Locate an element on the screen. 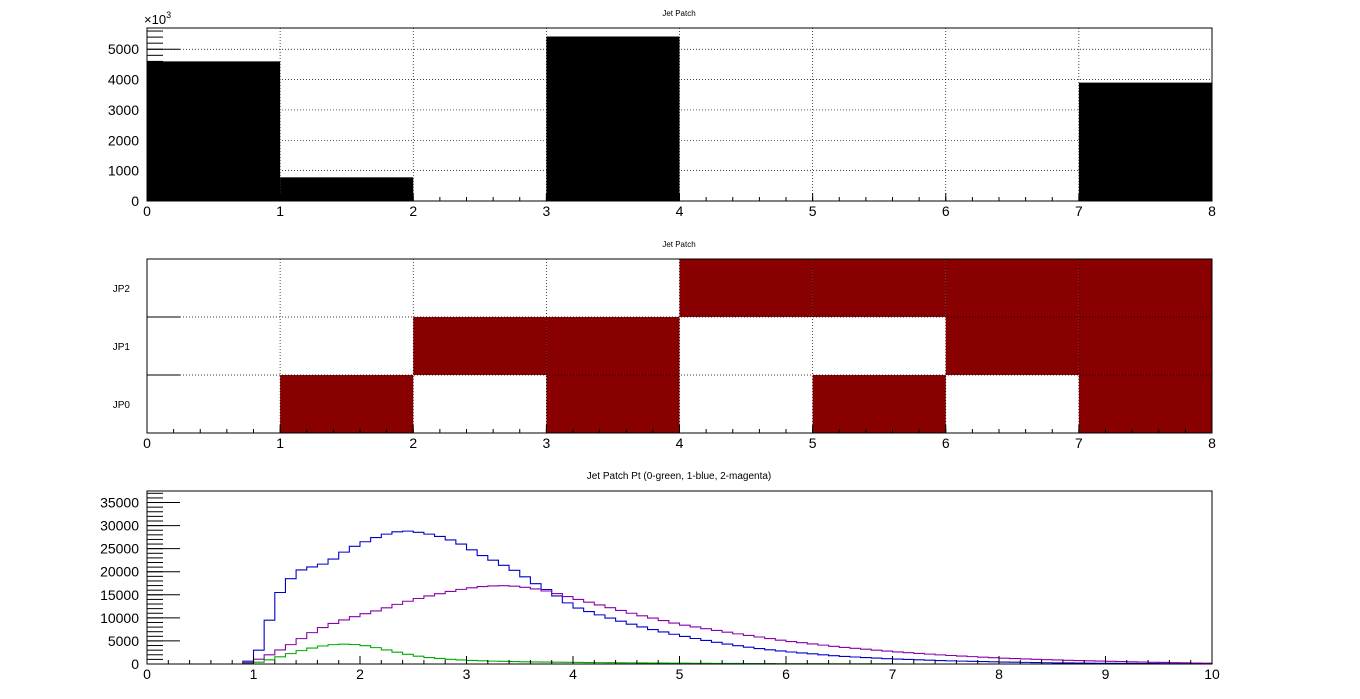 Image resolution: width=1360 pixels, height=699 pixels. exponent-base: ×10 is located at coordinates (155, 19).